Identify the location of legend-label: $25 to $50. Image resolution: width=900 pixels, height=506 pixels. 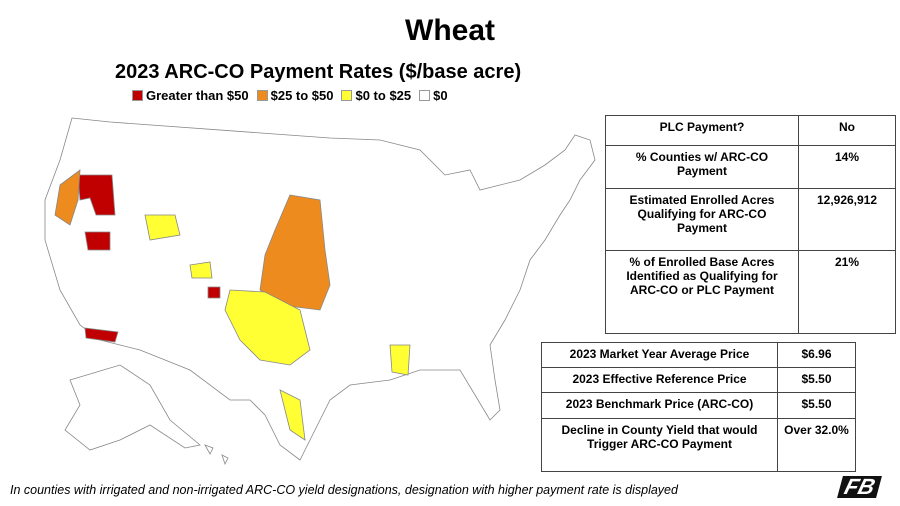
(302, 95).